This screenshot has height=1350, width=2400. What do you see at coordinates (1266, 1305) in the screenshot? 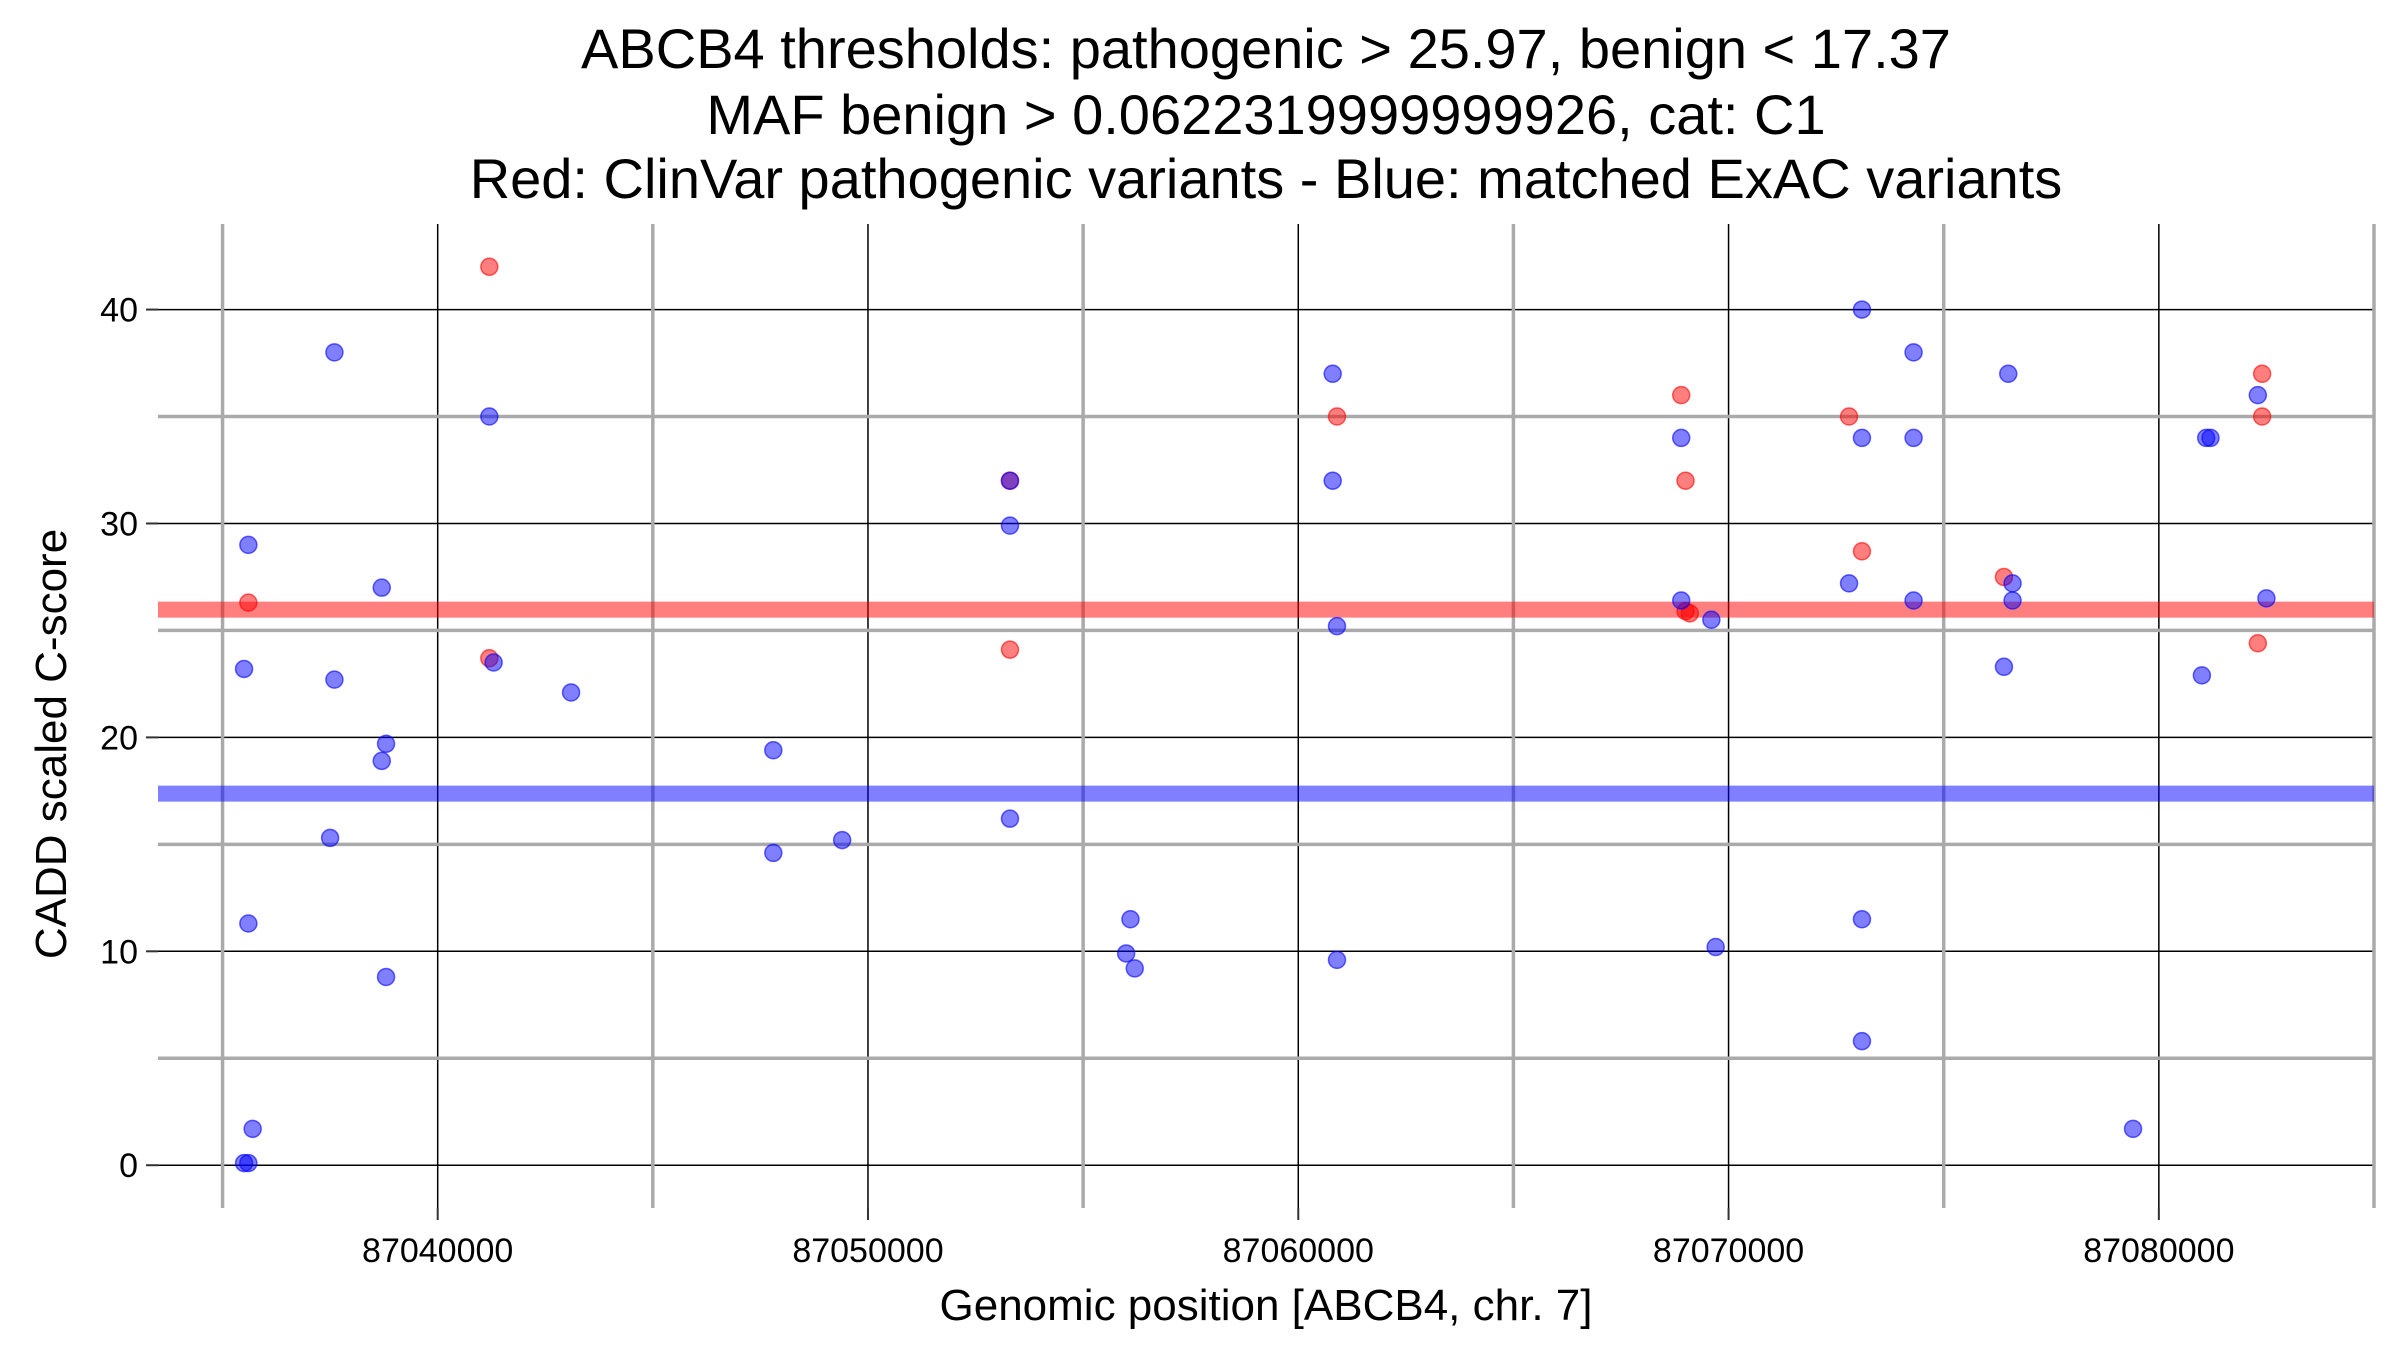
I see `x-axis-title: Genomic position [ABCB4, chr. 7]` at bounding box center [1266, 1305].